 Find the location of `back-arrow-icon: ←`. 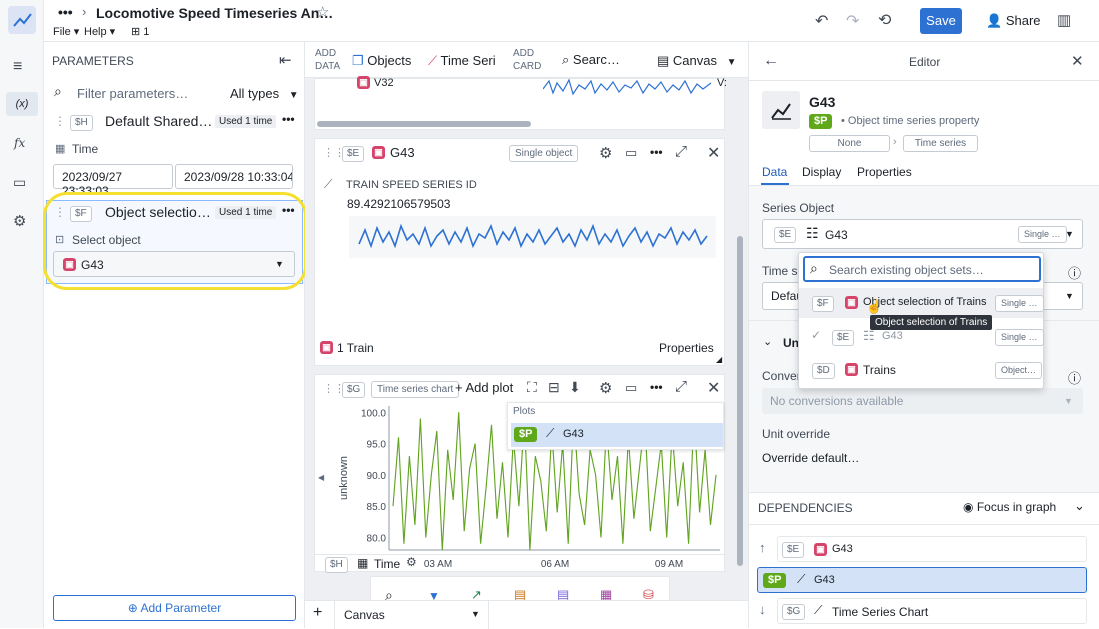

back-arrow-icon: ← is located at coordinates (771, 60).